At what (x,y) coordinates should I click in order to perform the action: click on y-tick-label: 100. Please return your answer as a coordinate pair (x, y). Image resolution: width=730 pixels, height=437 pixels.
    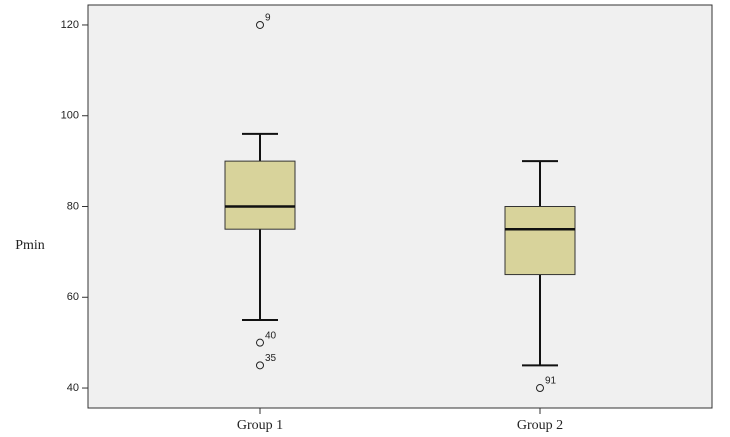
    Looking at the image, I should click on (70, 116).